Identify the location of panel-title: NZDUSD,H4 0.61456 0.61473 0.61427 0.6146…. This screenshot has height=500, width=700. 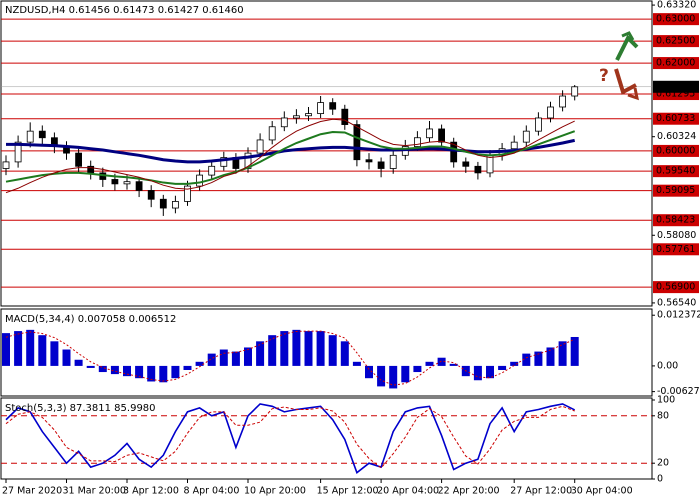
(124, 10).